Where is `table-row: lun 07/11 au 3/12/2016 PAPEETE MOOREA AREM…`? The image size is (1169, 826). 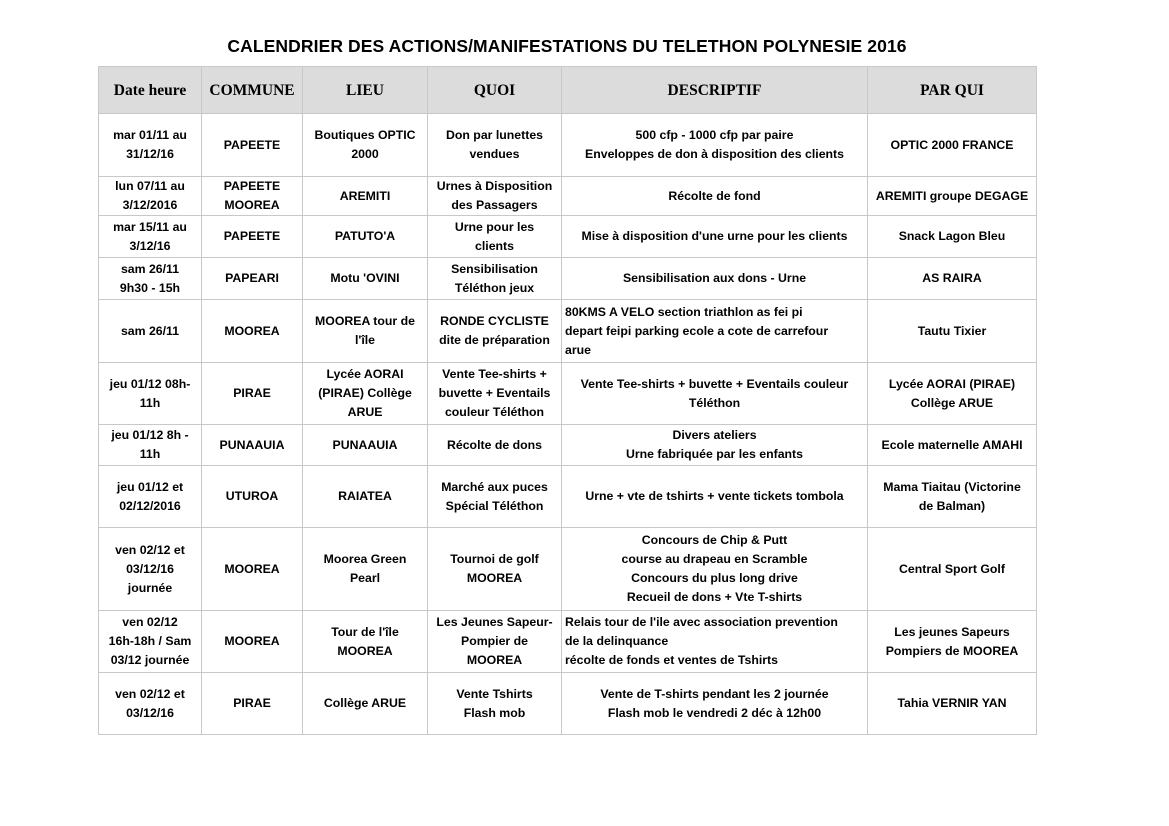 table-row: lun 07/11 au 3/12/2016 PAPEETE MOOREA AREM… is located at coordinates (567, 196).